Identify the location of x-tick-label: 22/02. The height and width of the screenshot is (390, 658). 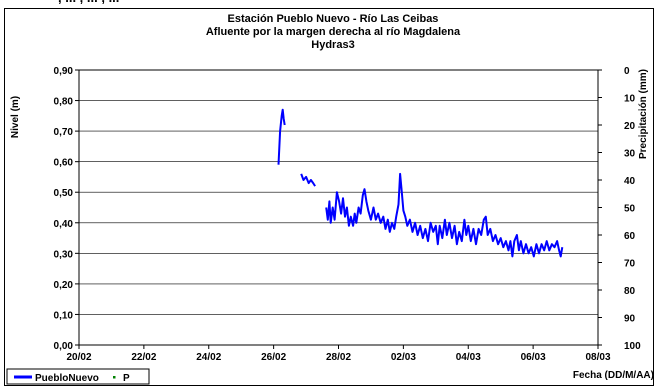
(143, 357).